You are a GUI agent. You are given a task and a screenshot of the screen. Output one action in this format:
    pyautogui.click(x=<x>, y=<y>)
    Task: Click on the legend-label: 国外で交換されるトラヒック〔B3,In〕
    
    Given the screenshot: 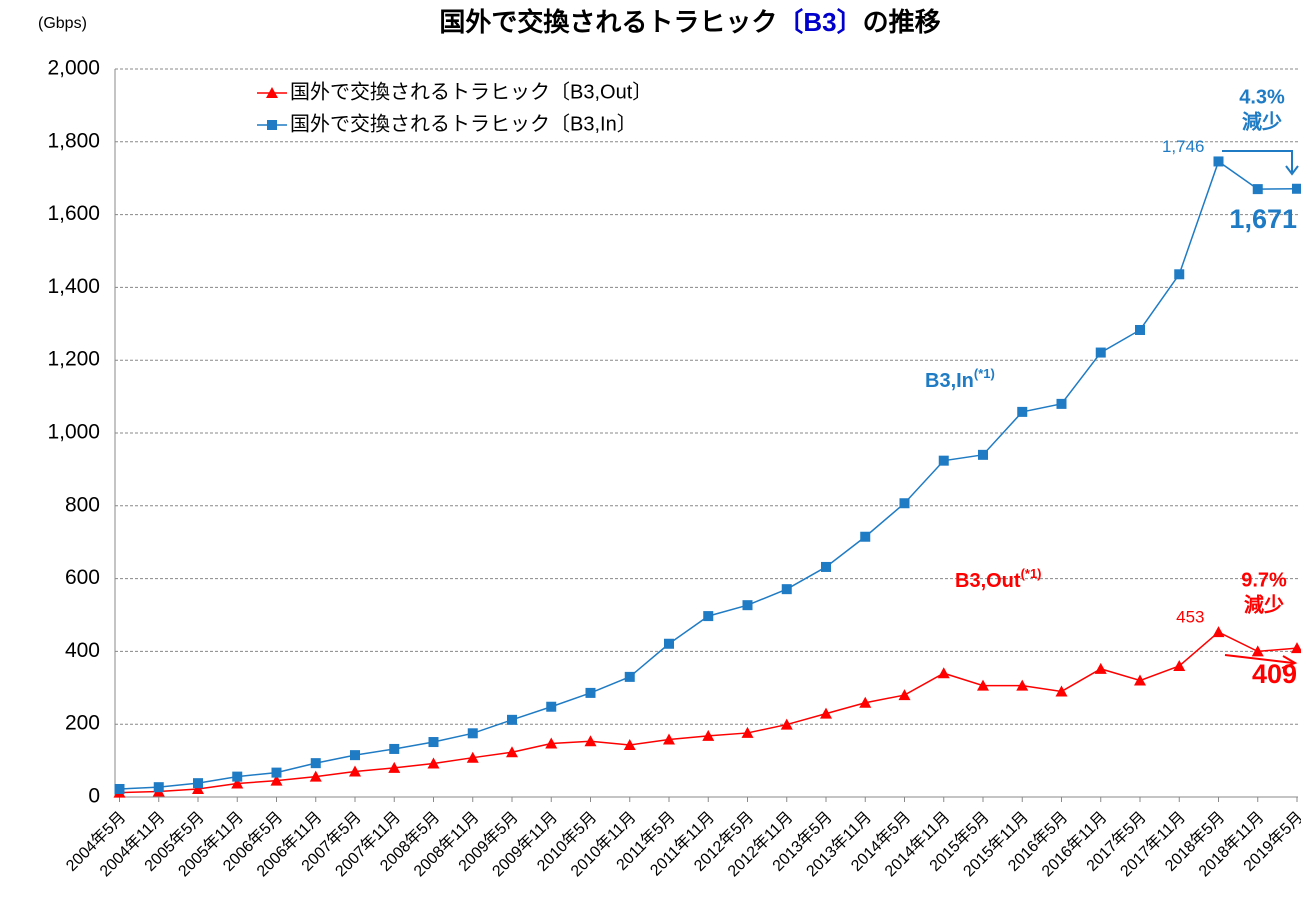 What is the action you would take?
    pyautogui.click(x=463, y=123)
    